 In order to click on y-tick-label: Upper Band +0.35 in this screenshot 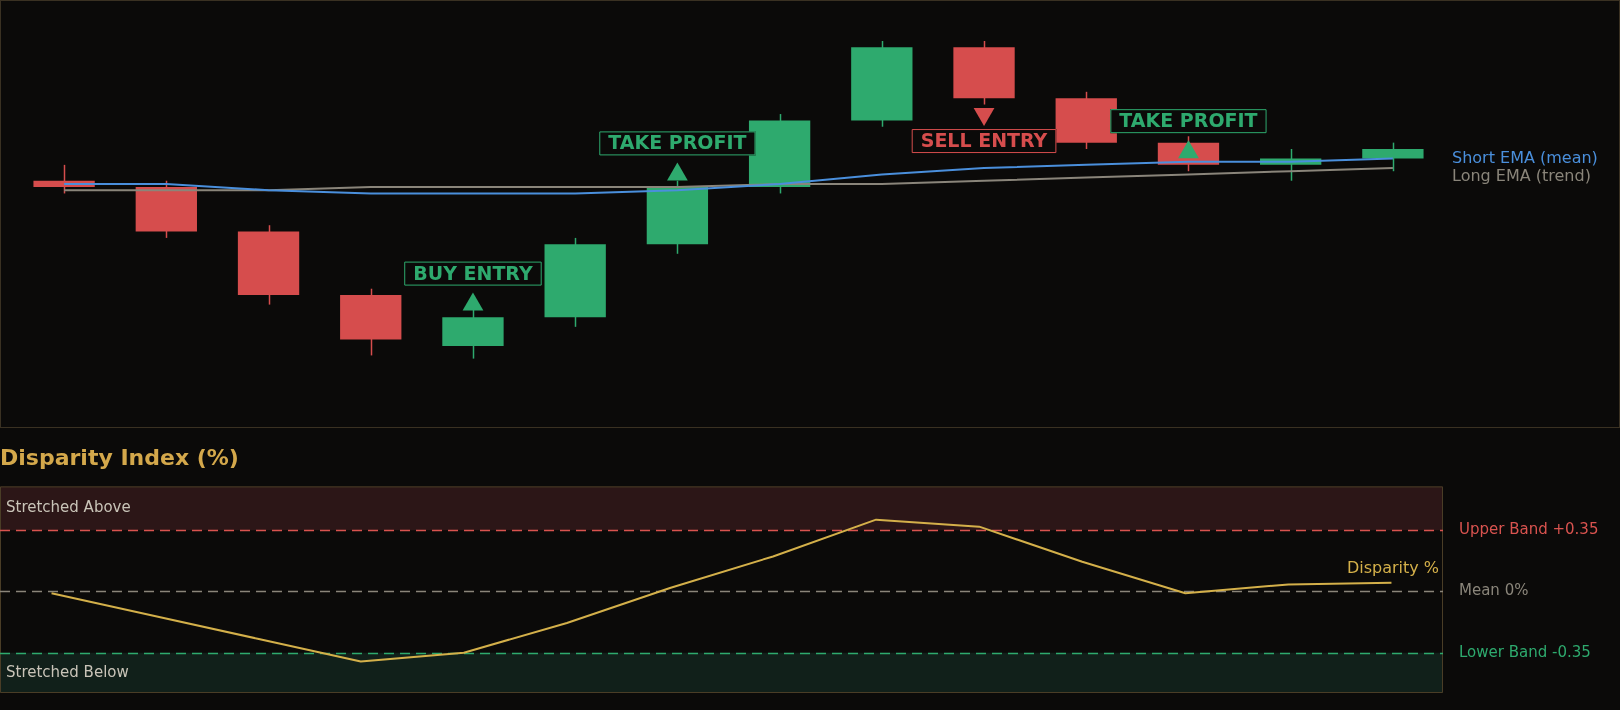, I will do `click(1529, 529)`.